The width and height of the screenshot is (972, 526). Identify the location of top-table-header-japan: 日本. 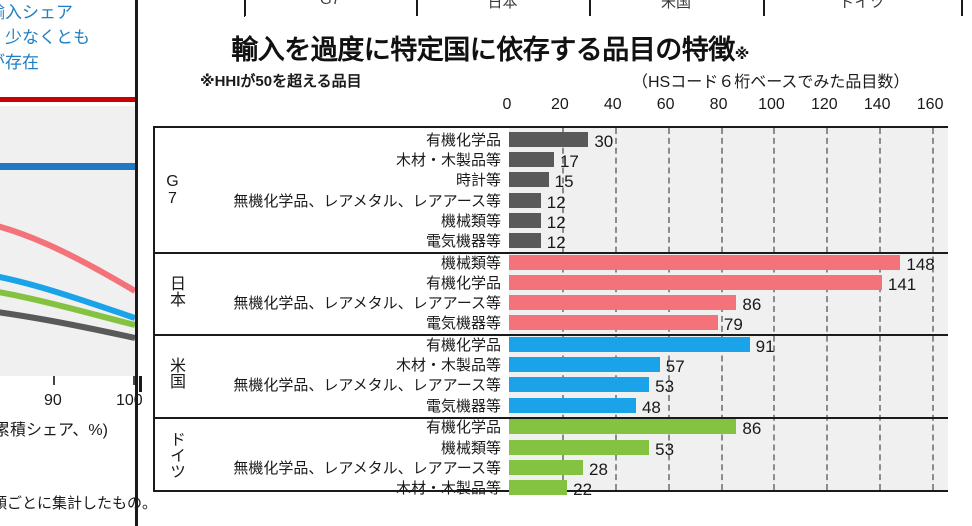
(502, 5).